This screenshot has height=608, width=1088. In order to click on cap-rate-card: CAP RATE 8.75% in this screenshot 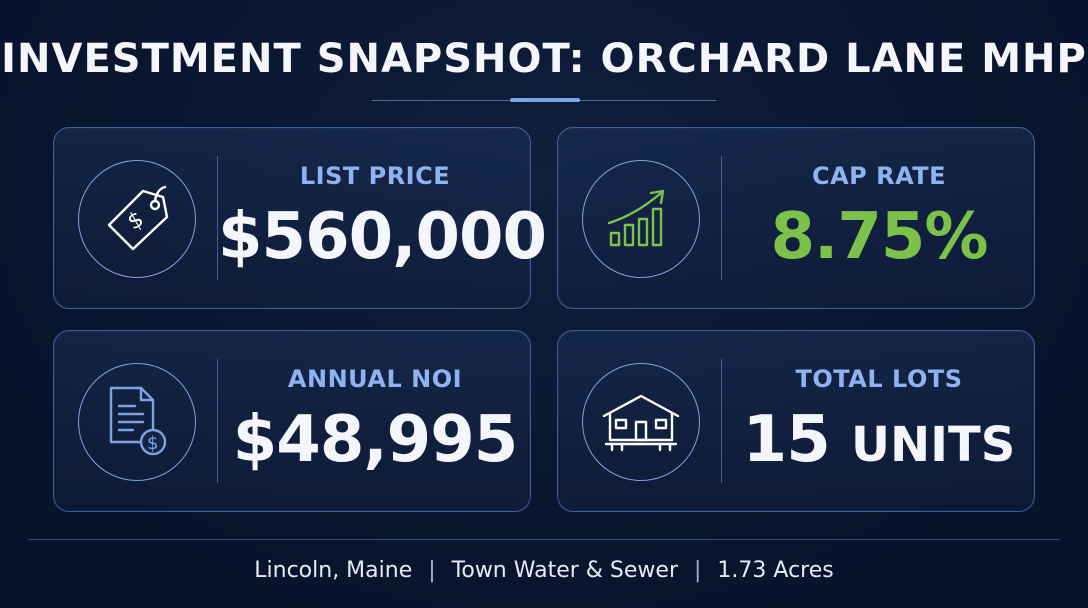, I will do `click(796, 218)`.